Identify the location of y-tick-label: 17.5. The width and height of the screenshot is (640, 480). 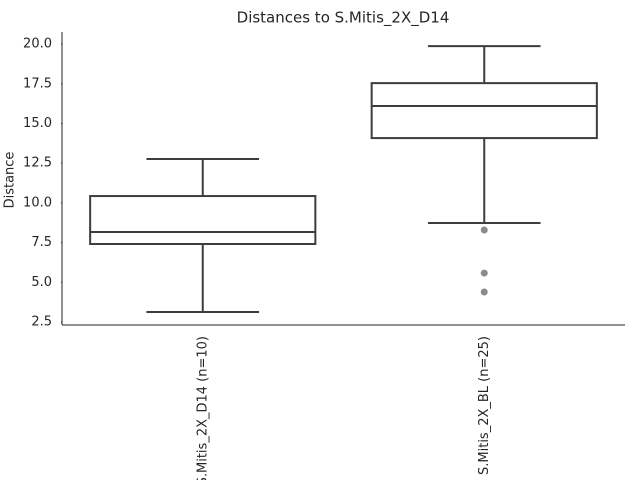
(37, 83).